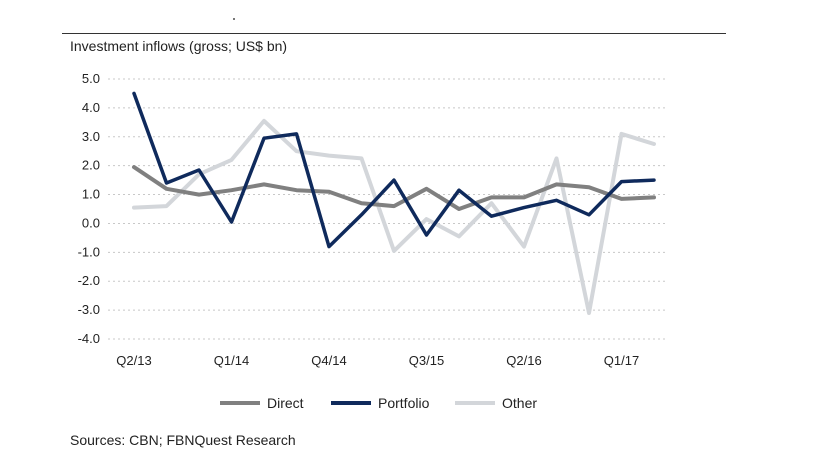 This screenshot has width=827, height=452. I want to click on header-rule, so click(394, 33).